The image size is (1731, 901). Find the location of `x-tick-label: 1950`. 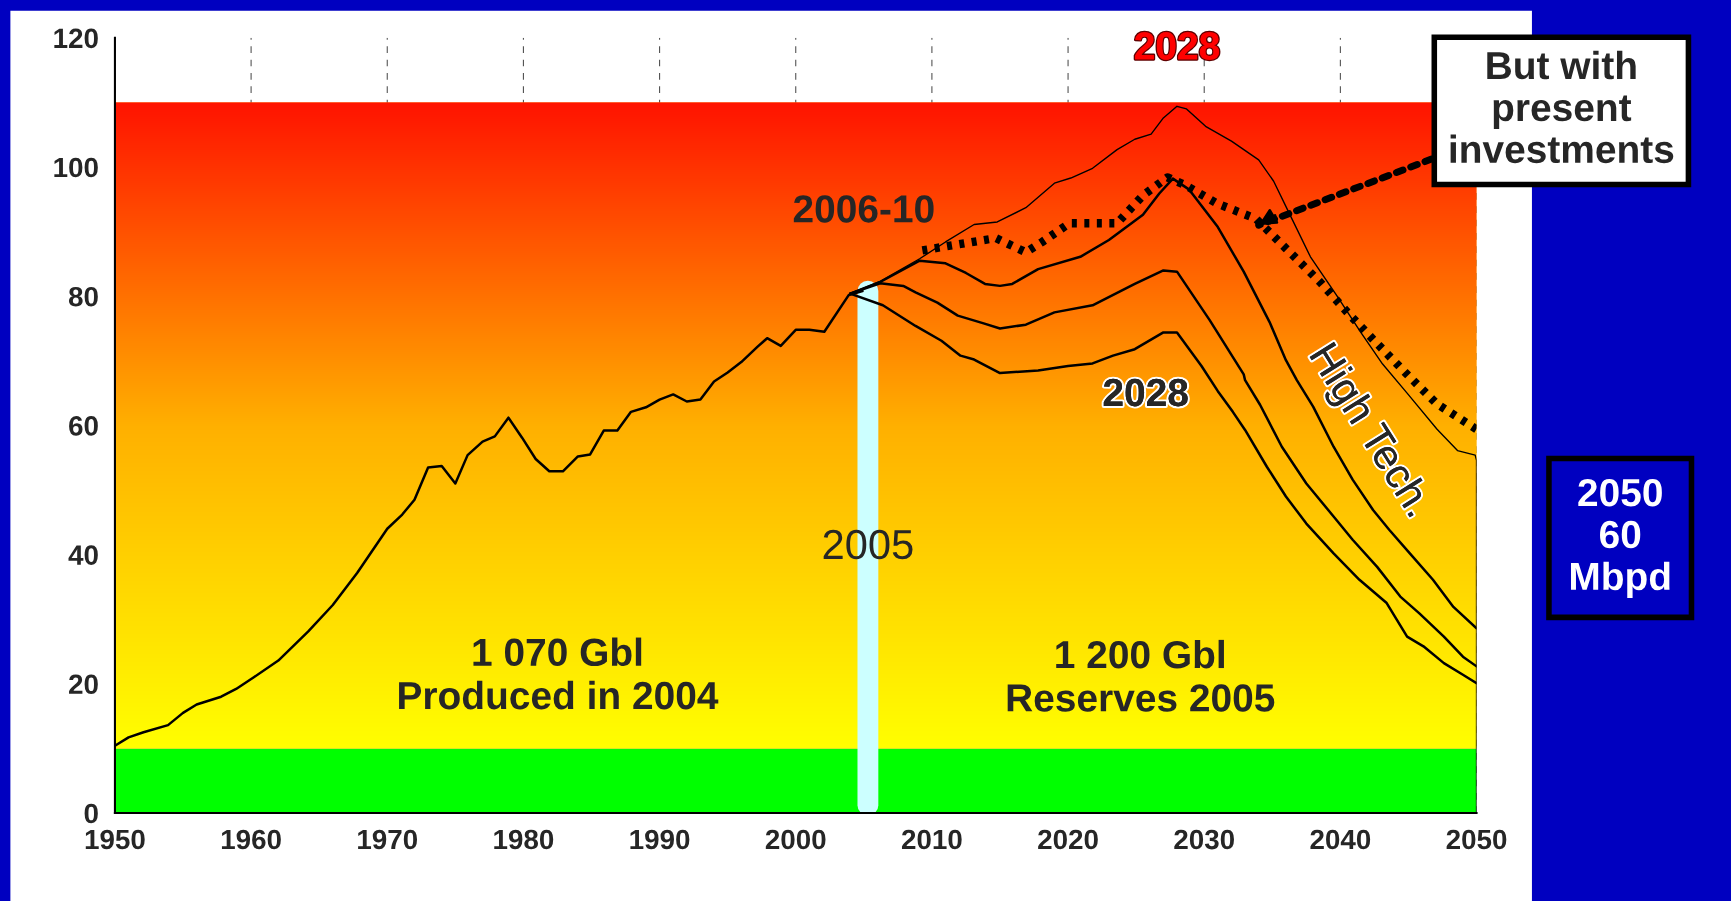

x-tick-label: 1950 is located at coordinates (115, 839).